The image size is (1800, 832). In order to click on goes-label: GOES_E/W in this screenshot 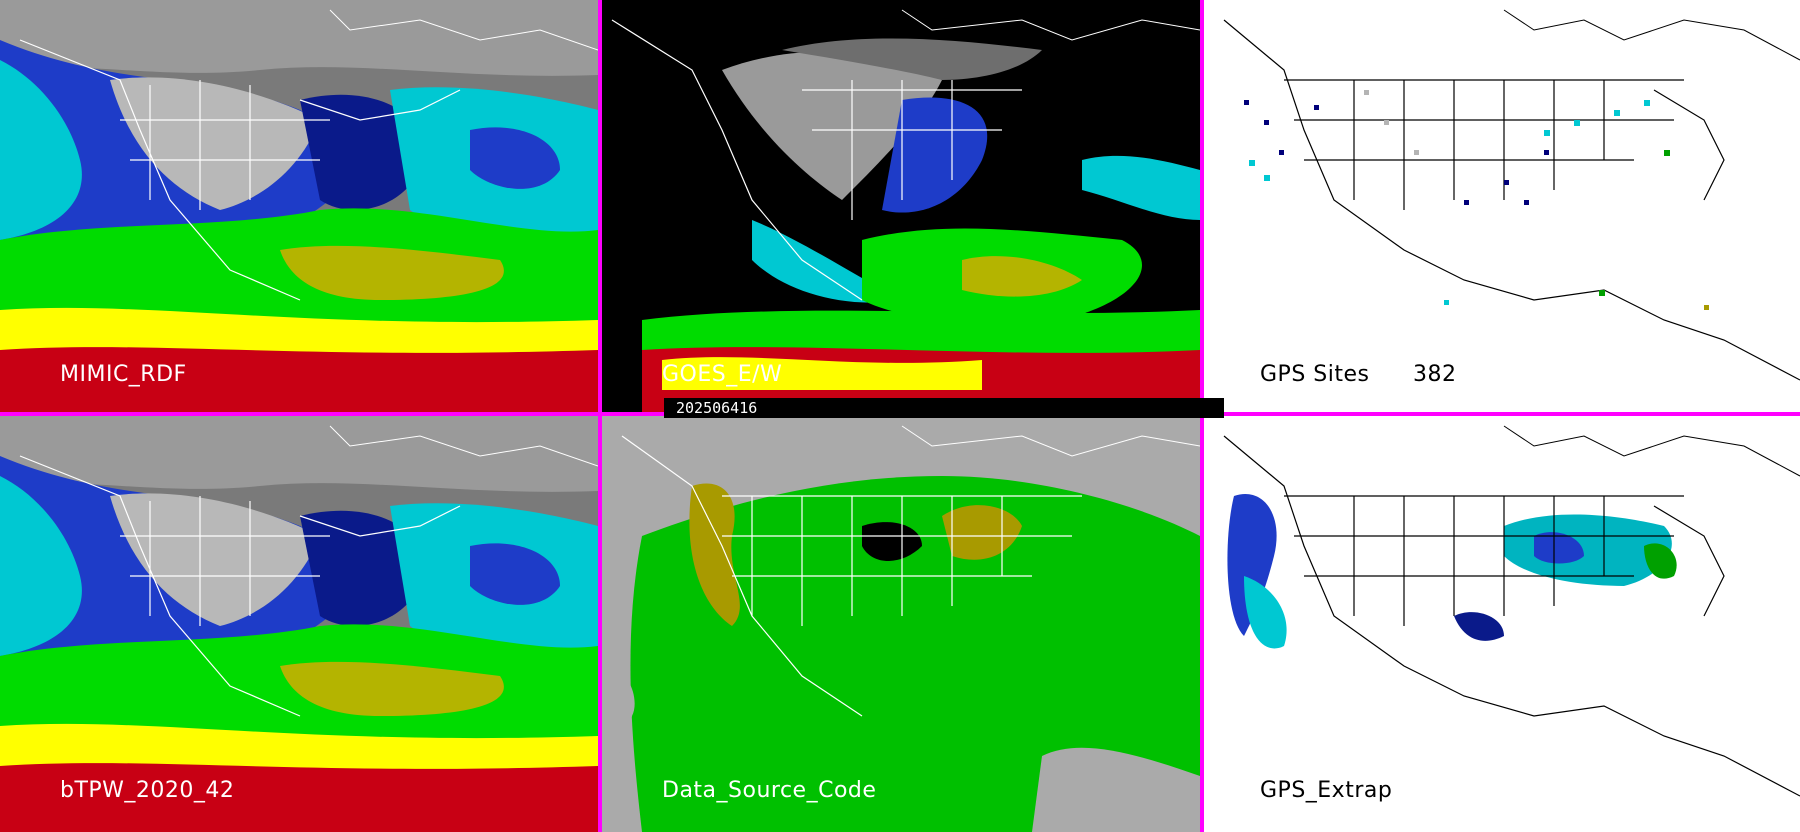, I will do `click(722, 374)`.